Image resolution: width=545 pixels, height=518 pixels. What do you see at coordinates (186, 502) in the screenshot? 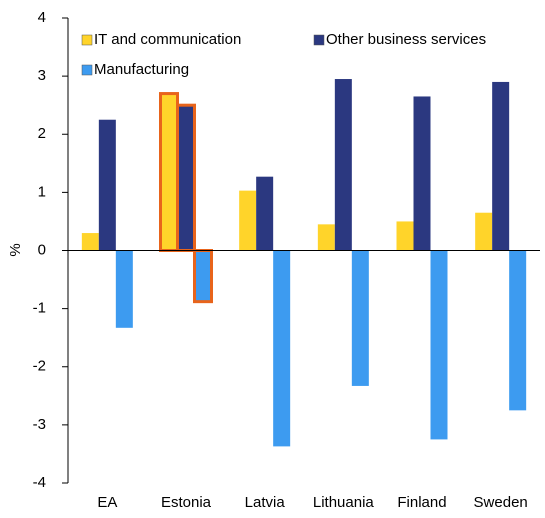
I see `x-tick-label: Estonia` at bounding box center [186, 502].